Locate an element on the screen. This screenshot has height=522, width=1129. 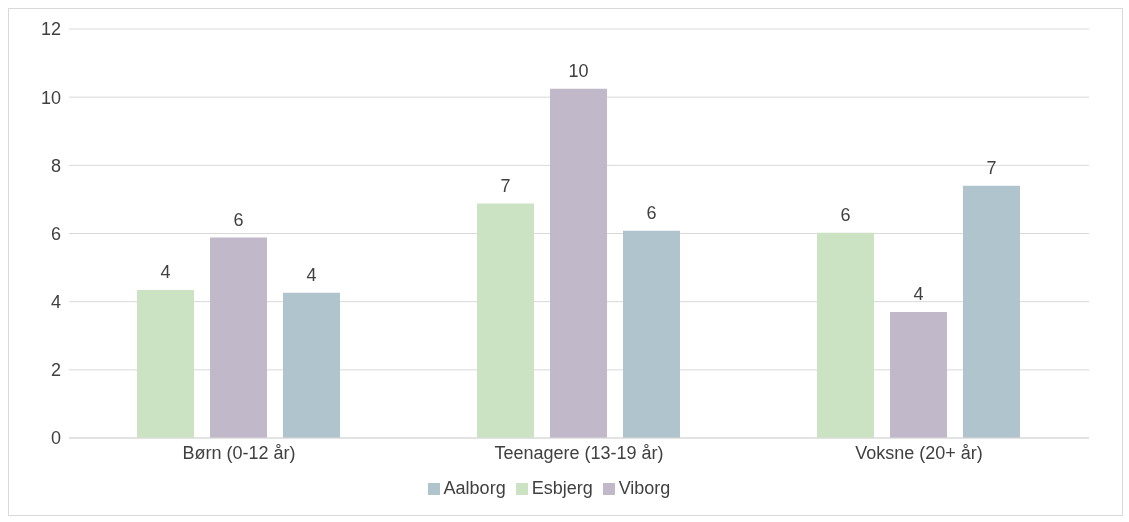
y-tick-label: 2 is located at coordinates (55, 370).